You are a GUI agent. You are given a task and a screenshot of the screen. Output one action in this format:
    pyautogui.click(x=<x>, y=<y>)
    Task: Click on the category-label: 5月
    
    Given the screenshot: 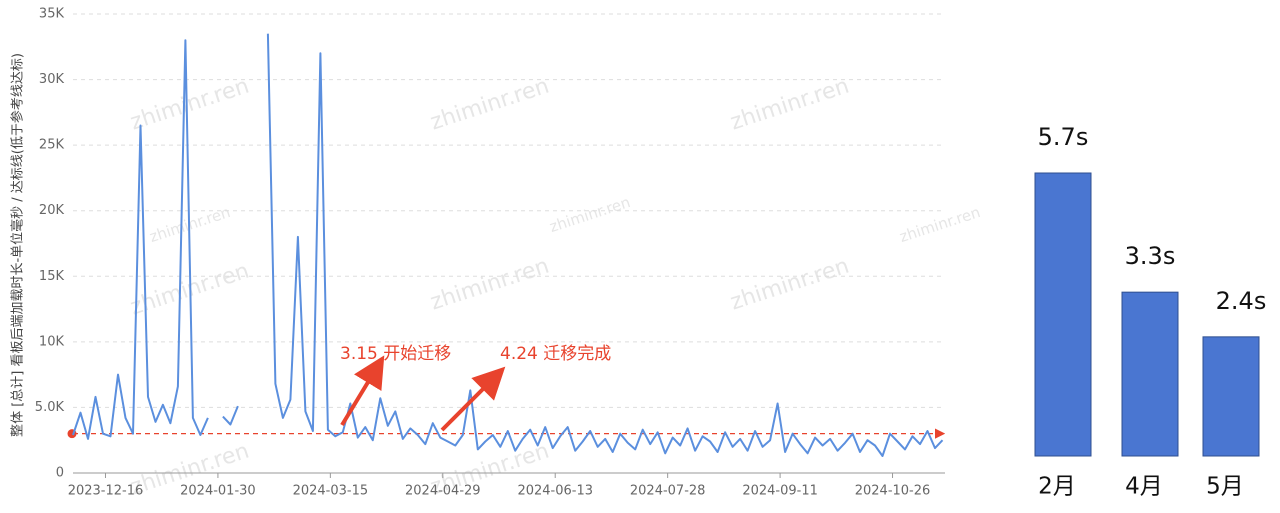 What is the action you would take?
    pyautogui.click(x=1225, y=487)
    